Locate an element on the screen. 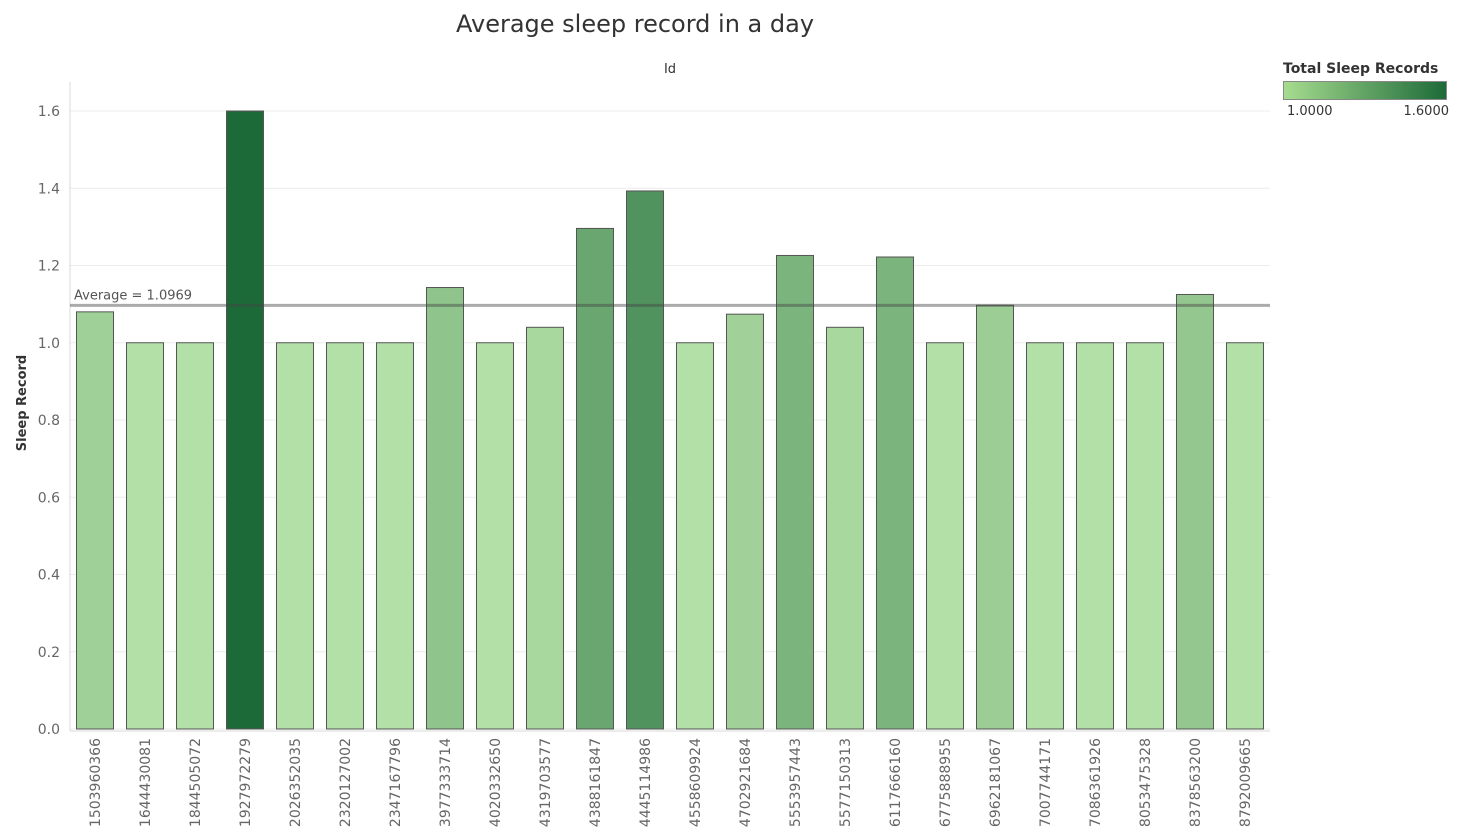 This screenshot has height=830, width=1458. y-tick-label: 1.4 is located at coordinates (49, 189).